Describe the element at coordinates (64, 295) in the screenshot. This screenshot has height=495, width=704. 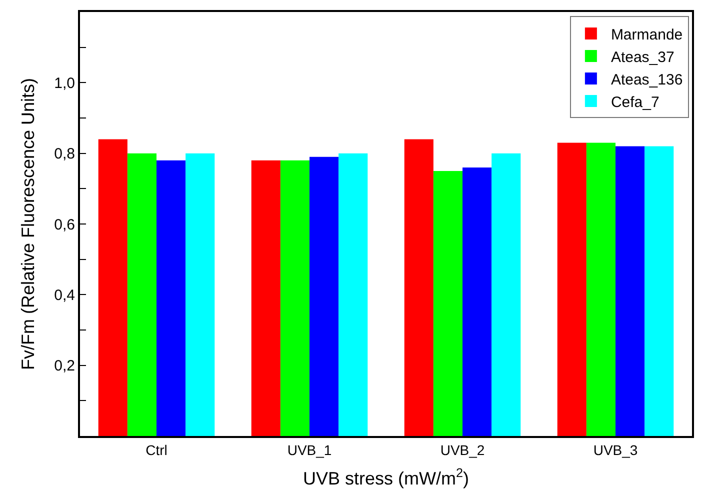
I see `y-tick-label: 0,4` at that location.